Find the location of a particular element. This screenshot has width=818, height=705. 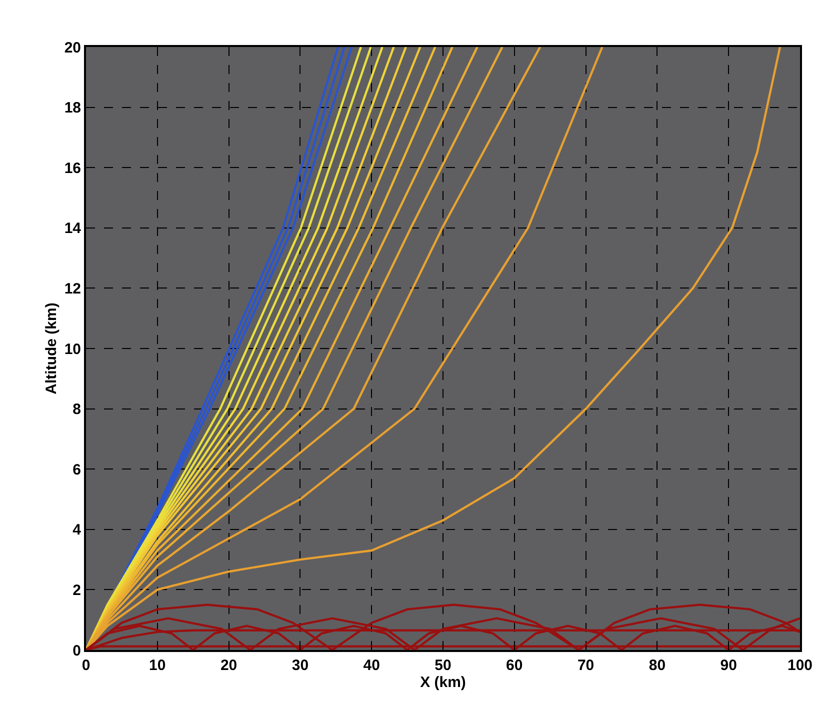

y-axis-title: Altitude (km) is located at coordinates (51, 348).